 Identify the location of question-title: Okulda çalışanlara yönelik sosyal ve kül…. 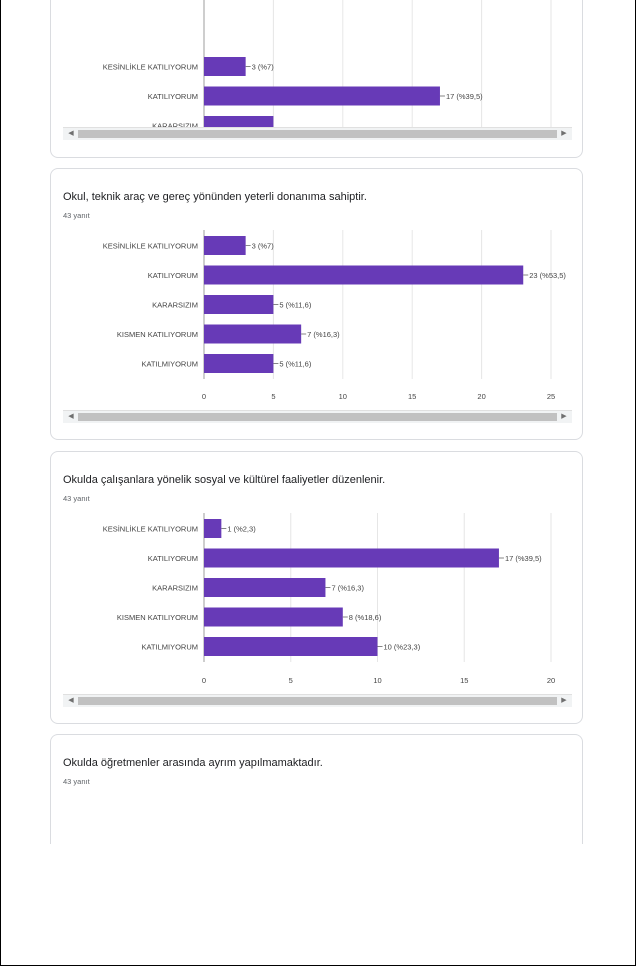
(224, 480).